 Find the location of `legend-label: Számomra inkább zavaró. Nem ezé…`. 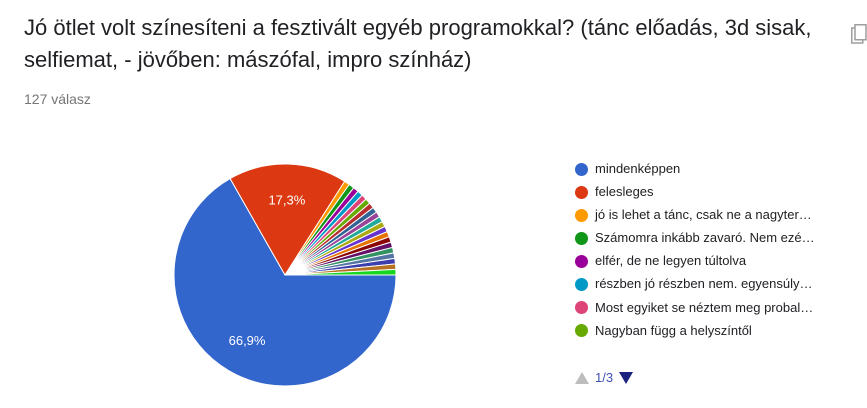

legend-label: Számomra inkább zavaró. Nem ezé… is located at coordinates (705, 238).